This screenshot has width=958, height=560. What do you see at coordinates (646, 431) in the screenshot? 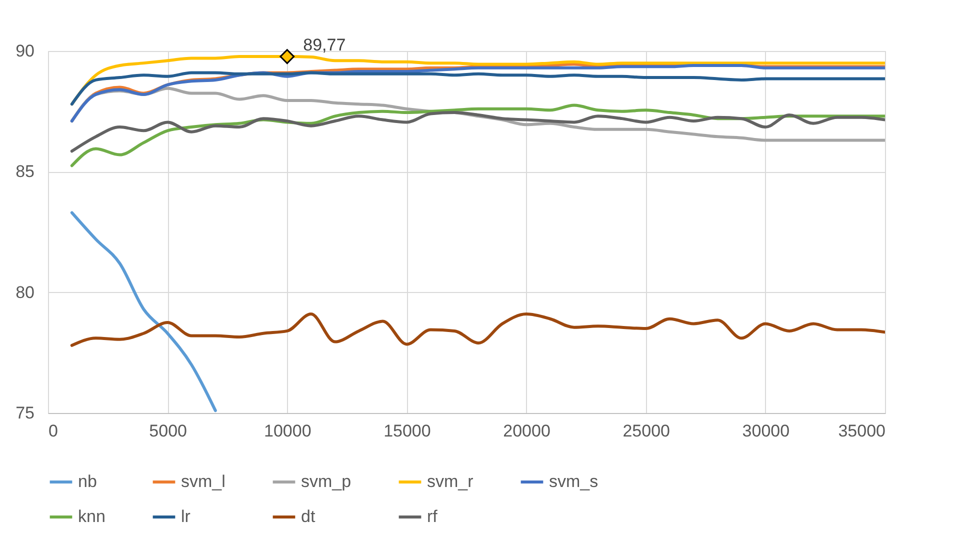
I see `x-tick-label: 25000` at bounding box center [646, 431].